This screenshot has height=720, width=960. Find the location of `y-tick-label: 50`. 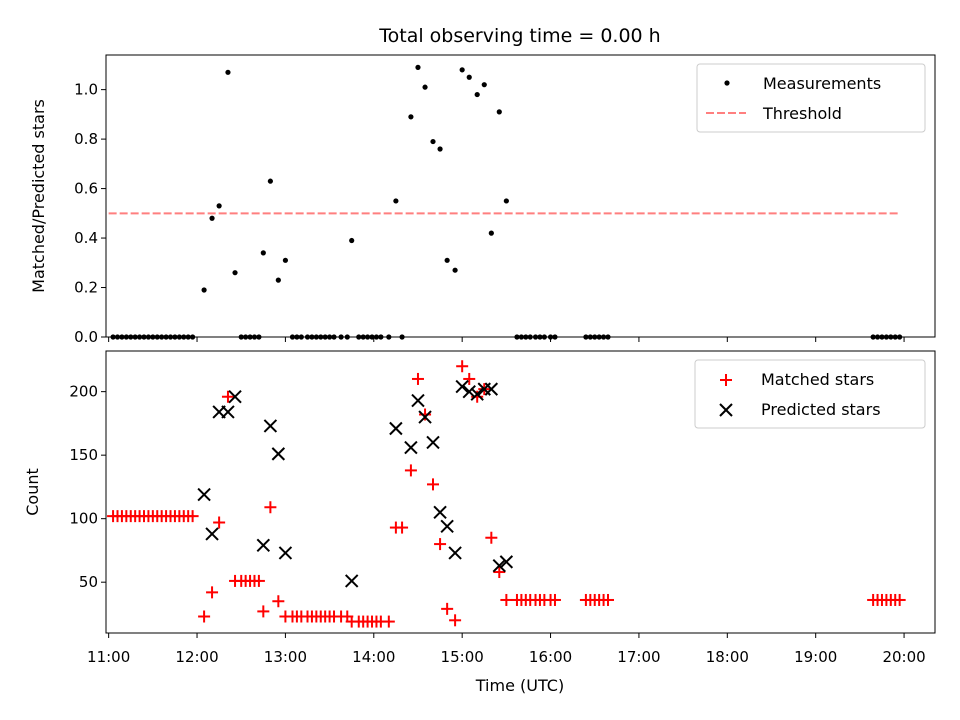

y-tick-label: 50 is located at coordinates (88, 582).